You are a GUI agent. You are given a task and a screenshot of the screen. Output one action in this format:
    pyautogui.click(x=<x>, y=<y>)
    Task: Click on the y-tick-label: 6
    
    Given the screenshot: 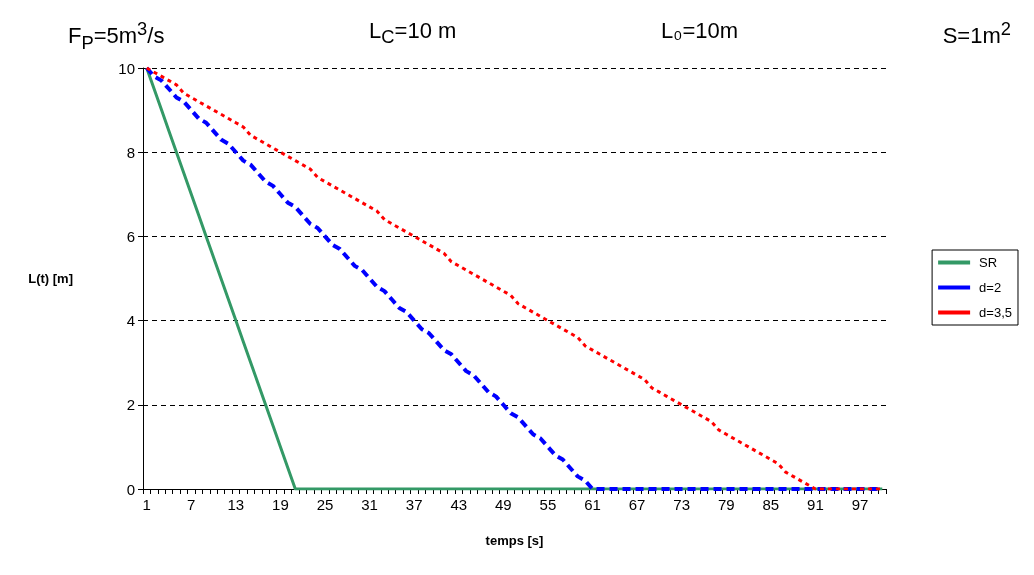 What is the action you would take?
    pyautogui.click(x=130, y=236)
    